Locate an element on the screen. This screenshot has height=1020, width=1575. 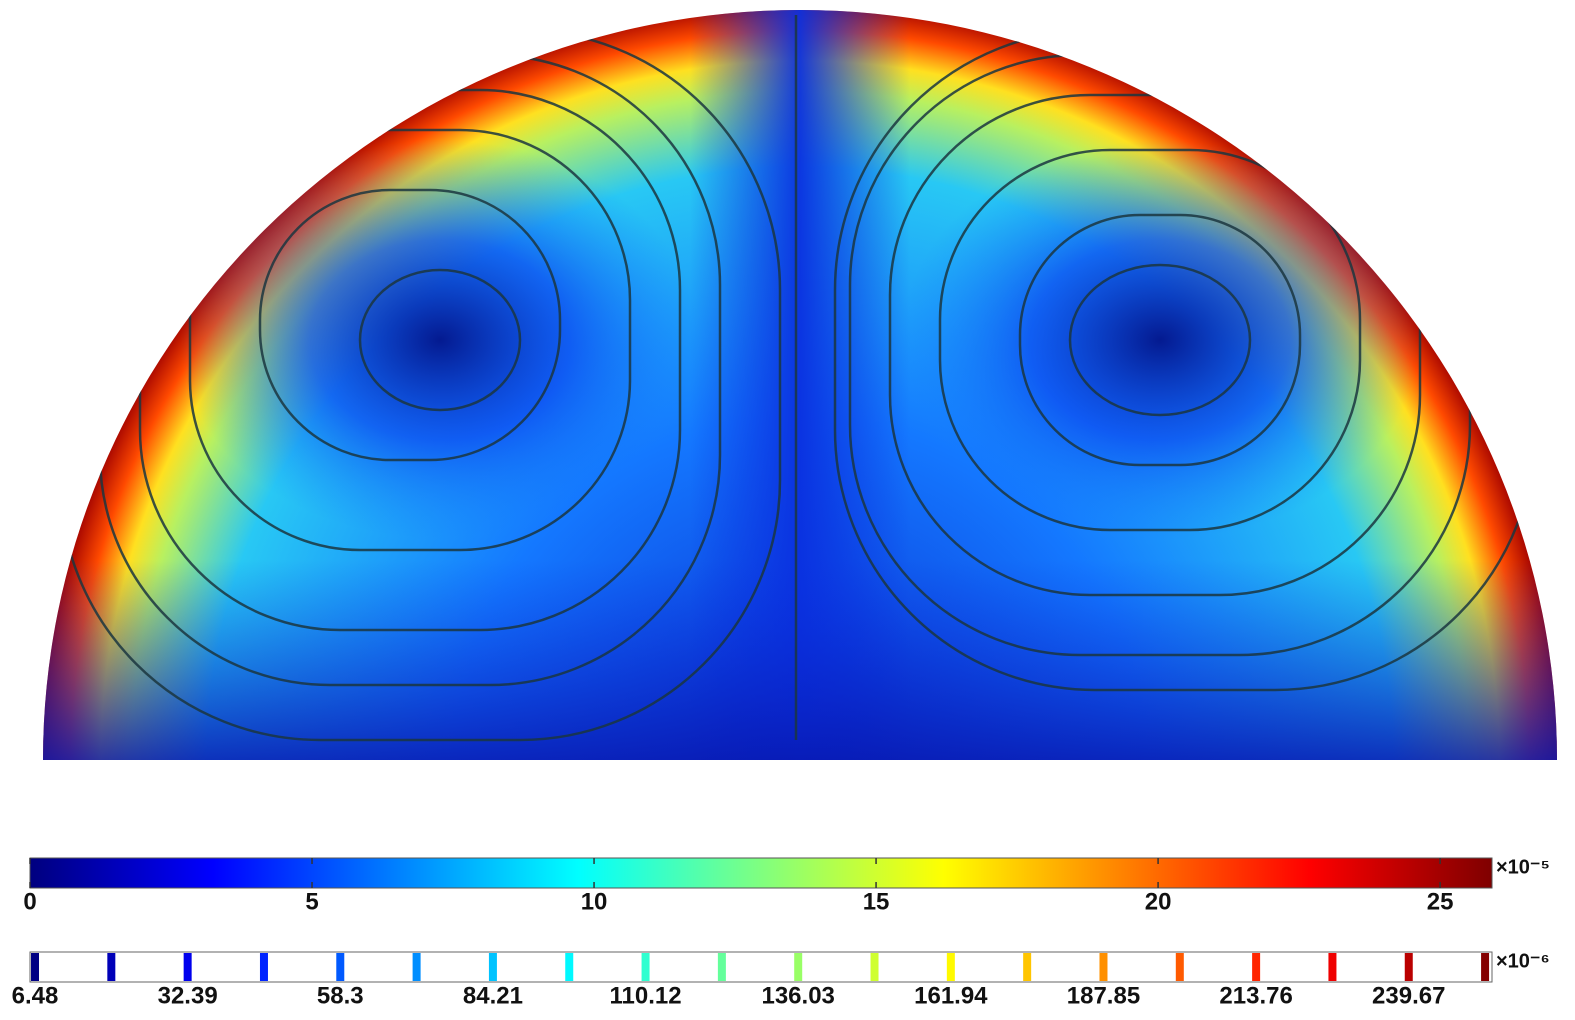
level-label: 58.3 is located at coordinates (340, 995).